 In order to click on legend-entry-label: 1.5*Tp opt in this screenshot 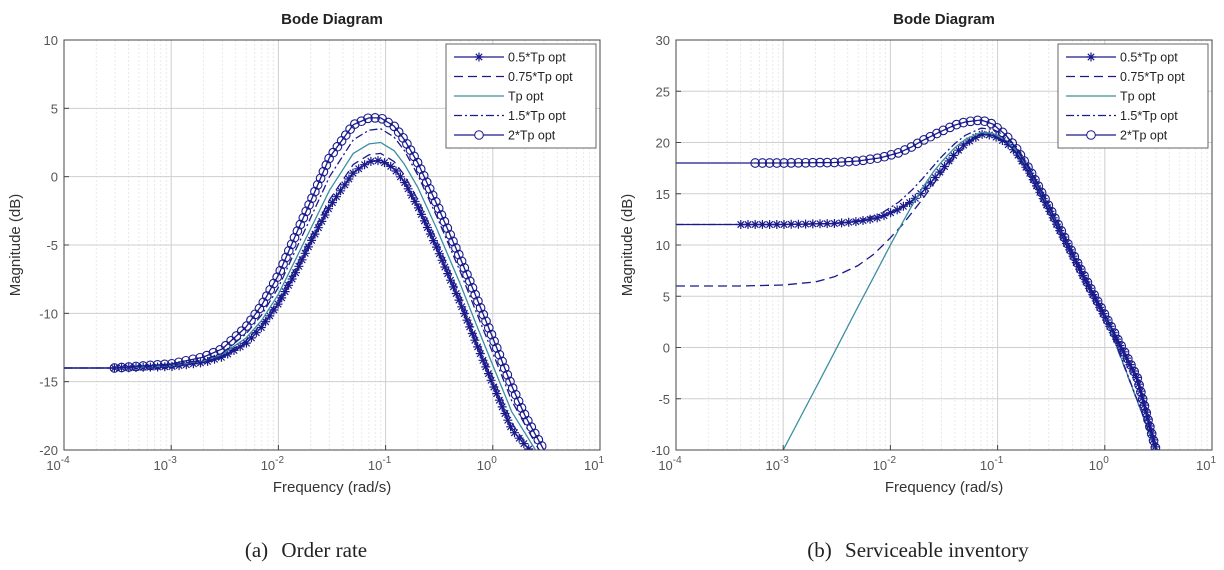, I will do `click(537, 116)`.